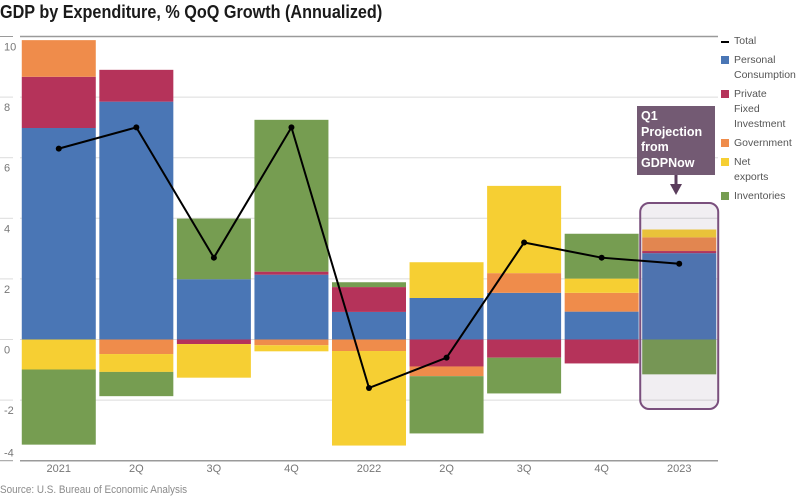 The height and width of the screenshot is (500, 800). I want to click on annotation-line: Q1, so click(649, 116).